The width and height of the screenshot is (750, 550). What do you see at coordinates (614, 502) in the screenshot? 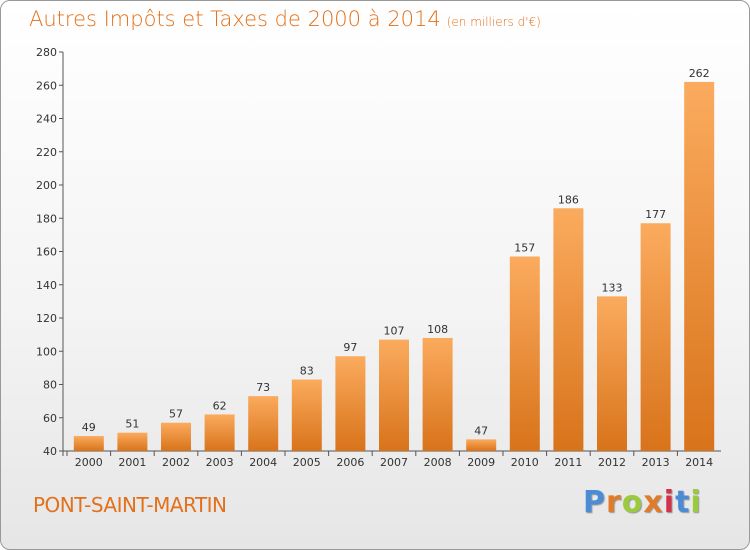
I see `logo-letter: r` at bounding box center [614, 502].